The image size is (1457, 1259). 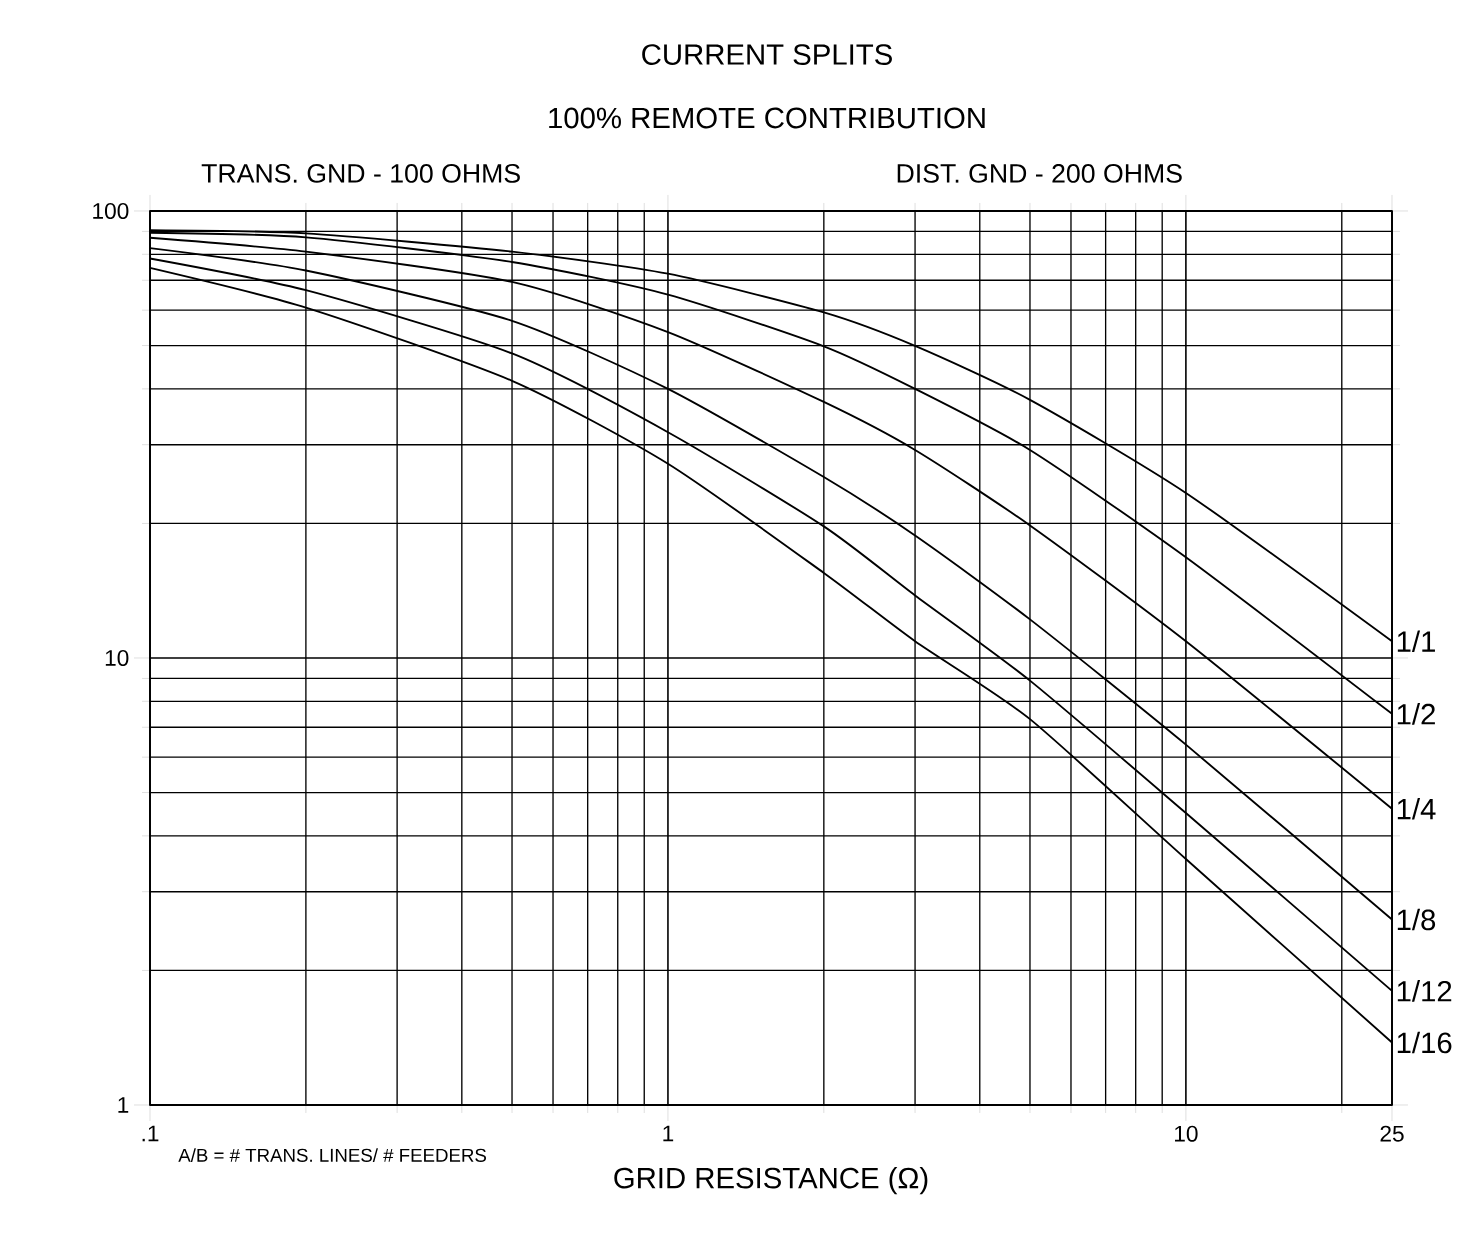 I want to click on y-tick-label: 1, so click(x=123, y=1105).